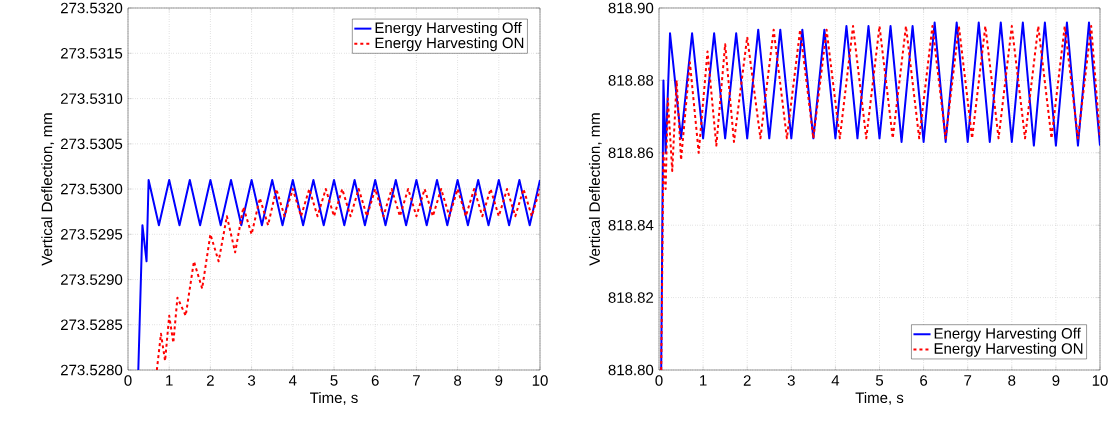 This screenshot has height=421, width=1116. I want to click on y-tick-label: 818.88, so click(631, 80).